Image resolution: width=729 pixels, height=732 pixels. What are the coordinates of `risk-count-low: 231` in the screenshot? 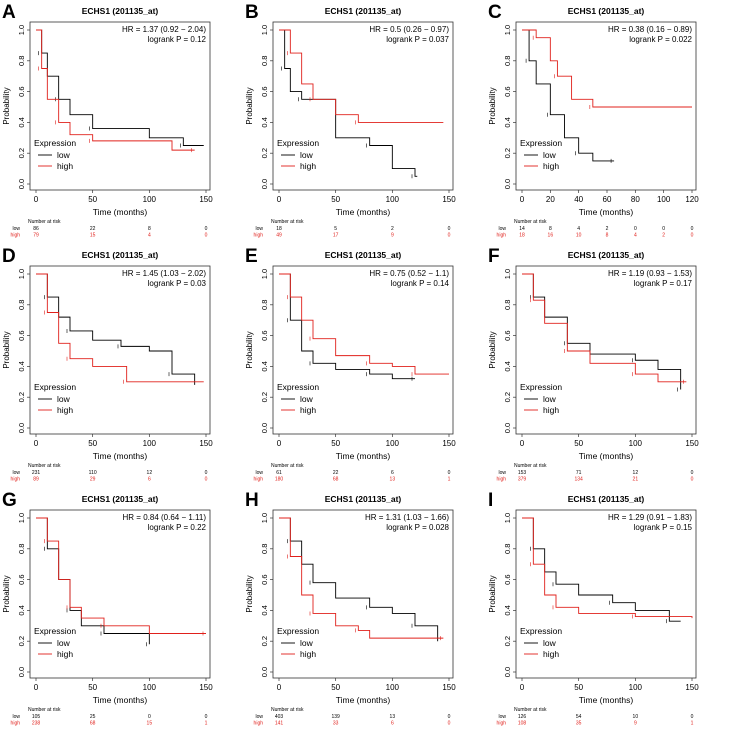 It's located at (36, 473).